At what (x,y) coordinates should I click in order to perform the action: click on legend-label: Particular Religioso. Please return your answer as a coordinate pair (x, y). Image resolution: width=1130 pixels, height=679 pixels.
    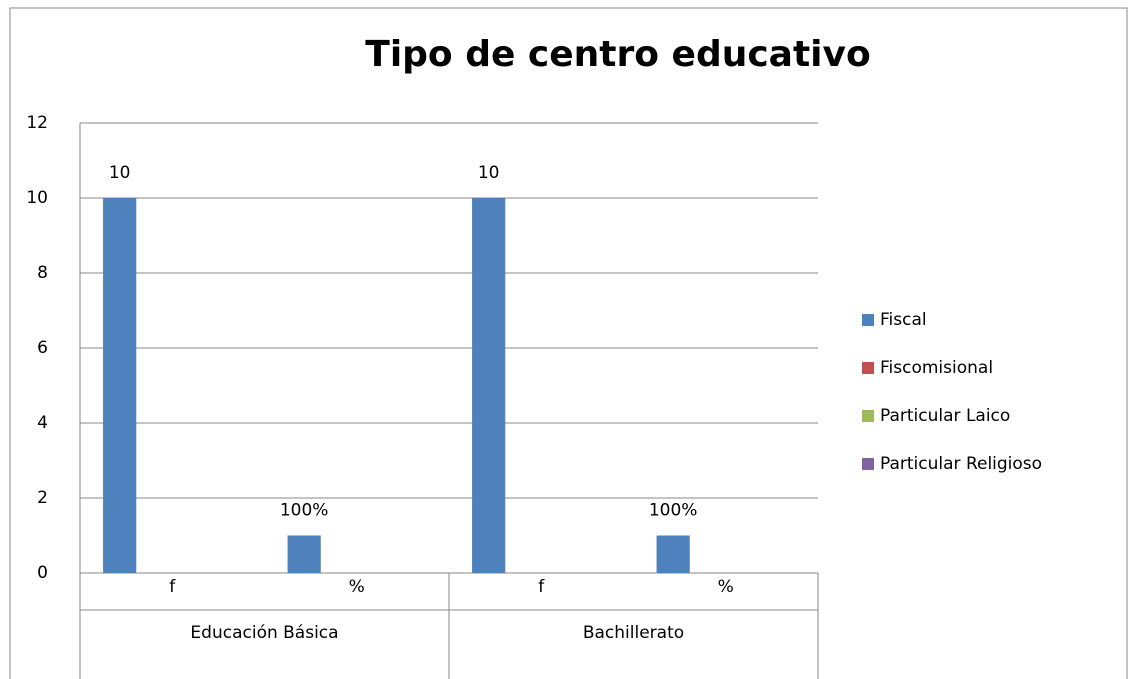
    Looking at the image, I should click on (961, 464).